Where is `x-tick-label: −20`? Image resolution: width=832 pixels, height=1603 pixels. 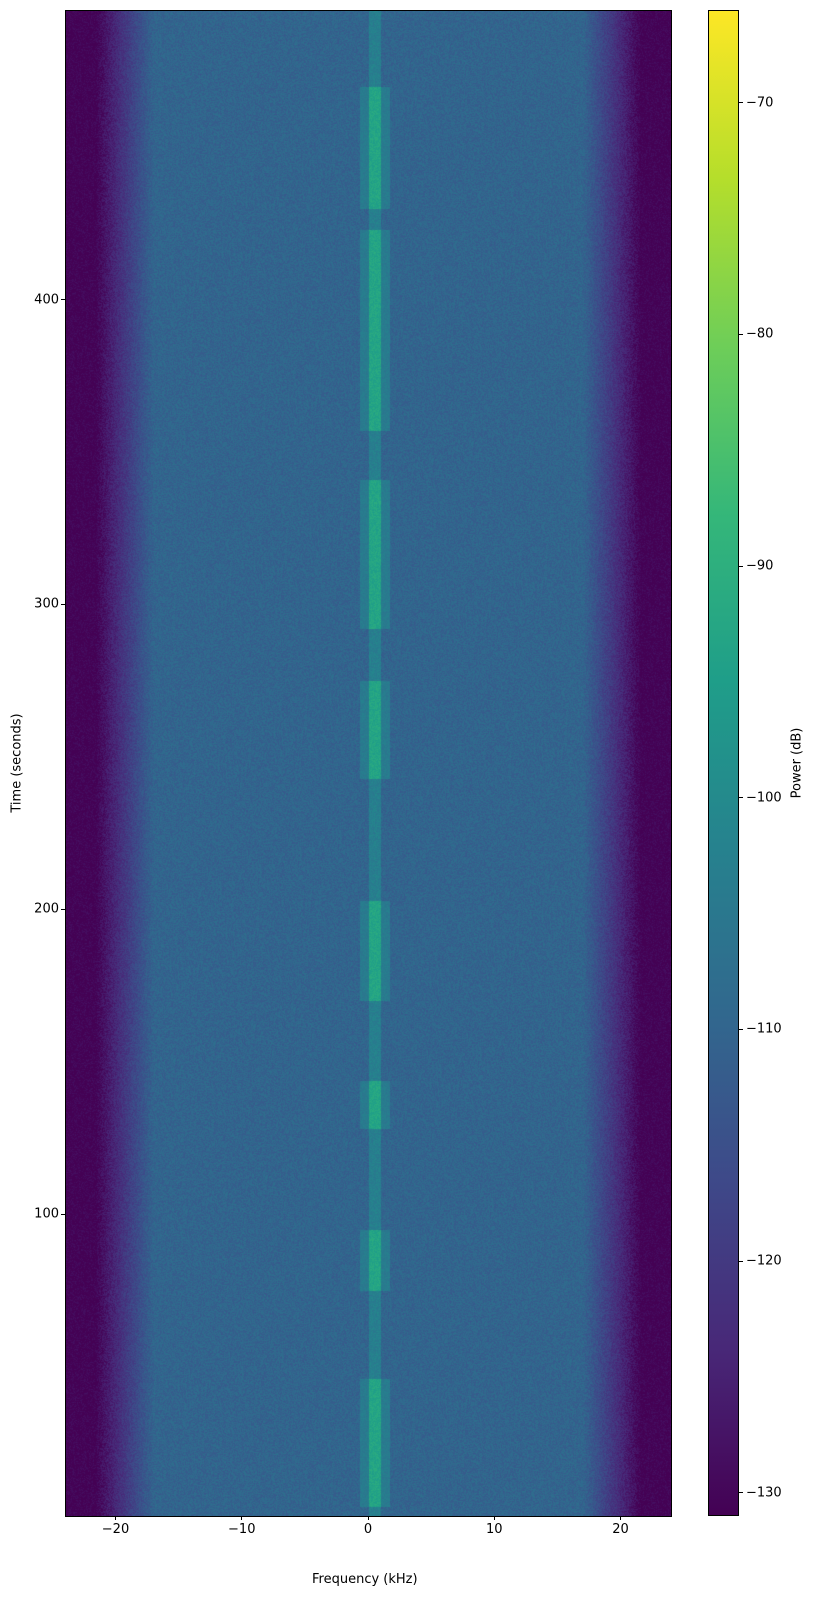 x-tick-label: −20 is located at coordinates (115, 1529).